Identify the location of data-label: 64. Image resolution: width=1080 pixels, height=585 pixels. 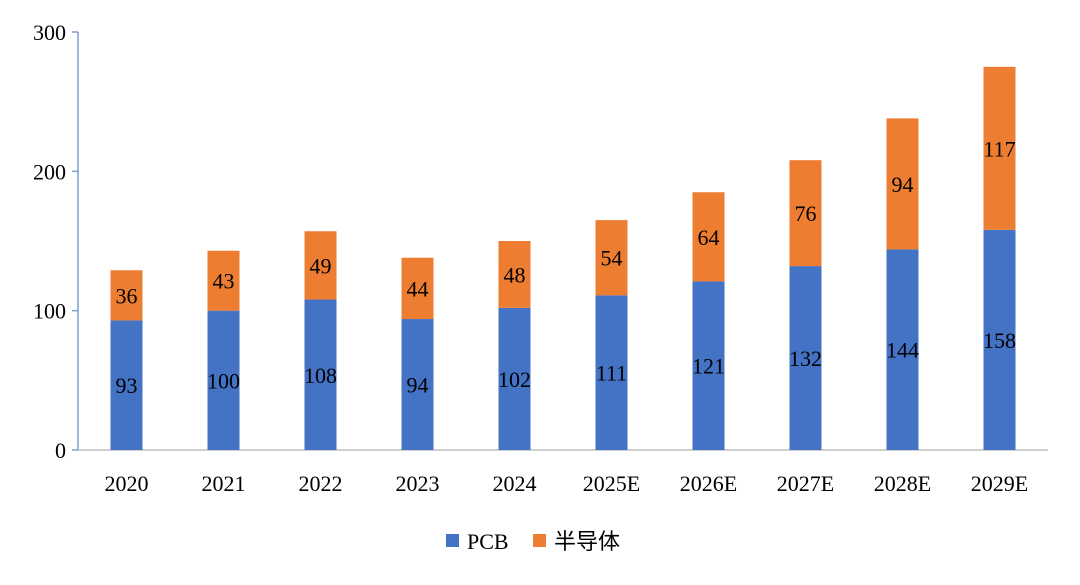
(709, 237).